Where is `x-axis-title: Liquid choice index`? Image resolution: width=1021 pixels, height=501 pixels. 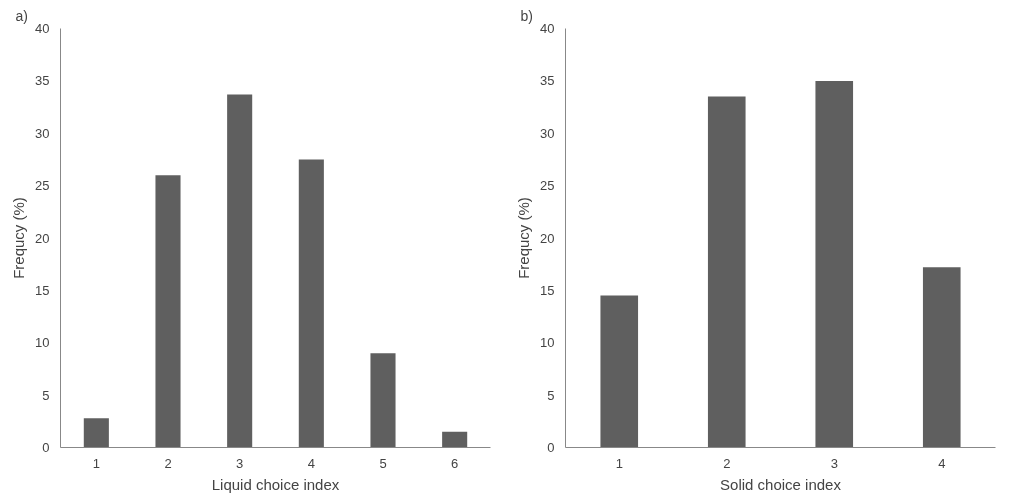 x-axis-title: Liquid choice index is located at coordinates (275, 484).